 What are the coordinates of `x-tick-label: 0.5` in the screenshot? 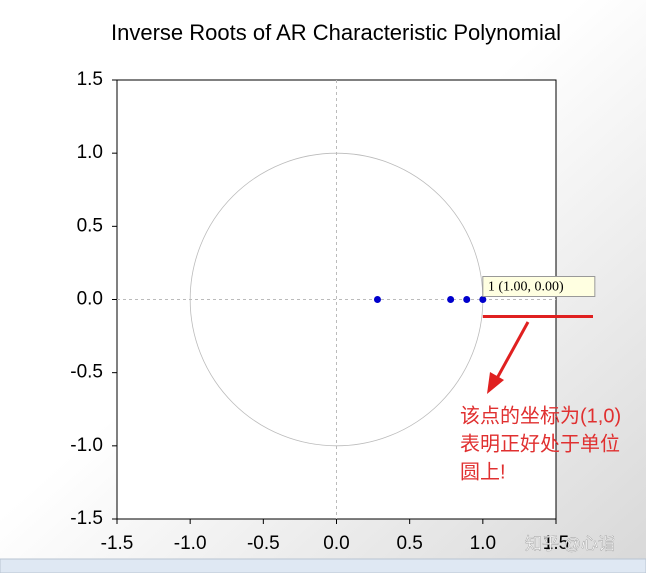 It's located at (409, 543).